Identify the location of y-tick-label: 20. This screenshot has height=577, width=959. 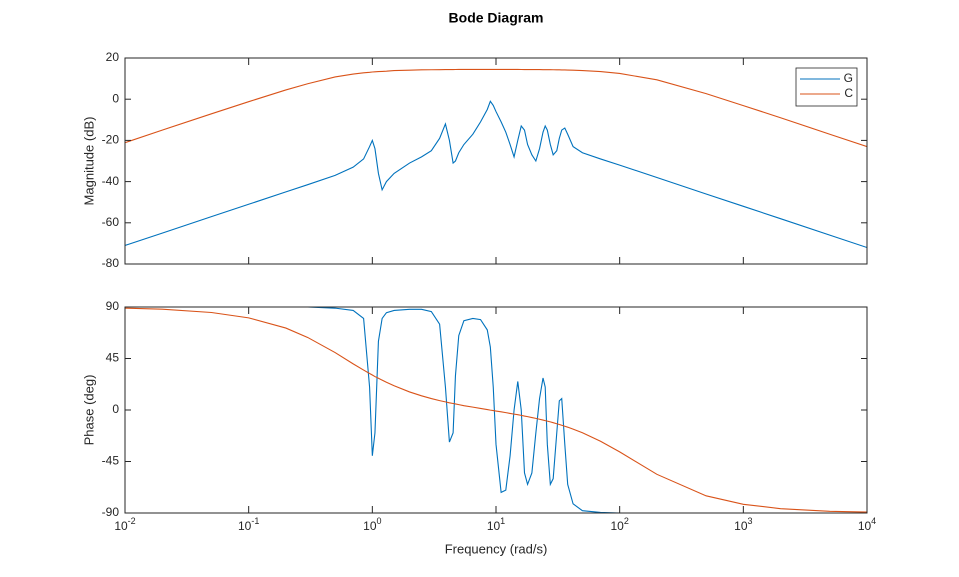
(113, 57).